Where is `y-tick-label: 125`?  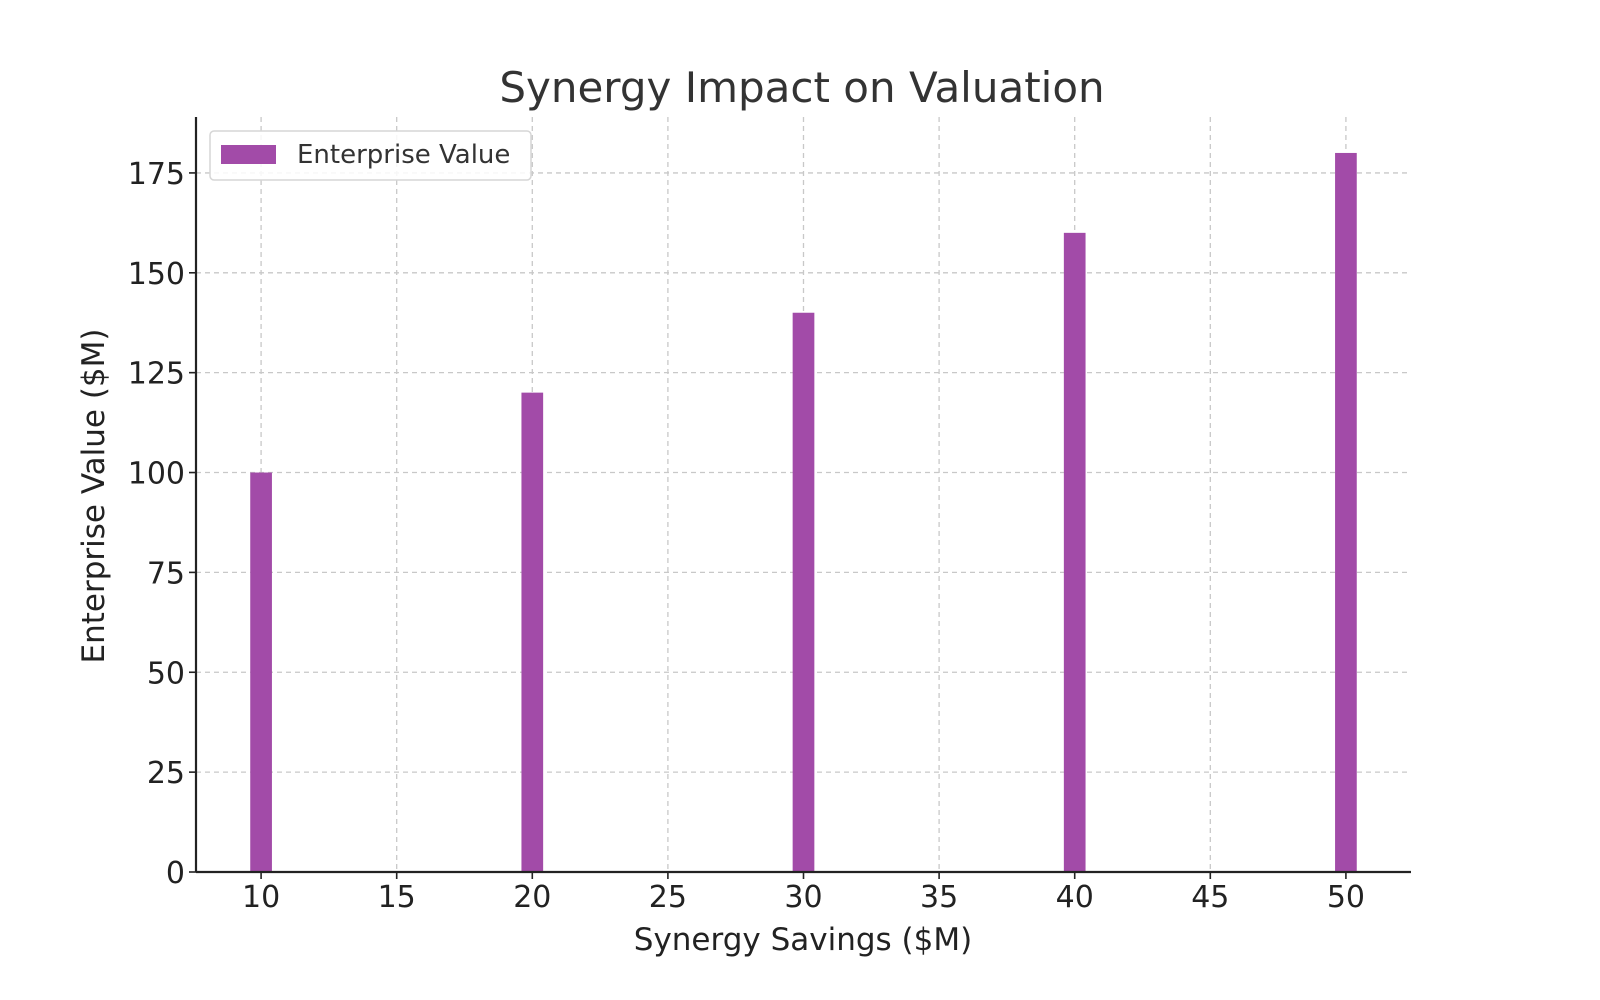 y-tick-label: 125 is located at coordinates (156, 374).